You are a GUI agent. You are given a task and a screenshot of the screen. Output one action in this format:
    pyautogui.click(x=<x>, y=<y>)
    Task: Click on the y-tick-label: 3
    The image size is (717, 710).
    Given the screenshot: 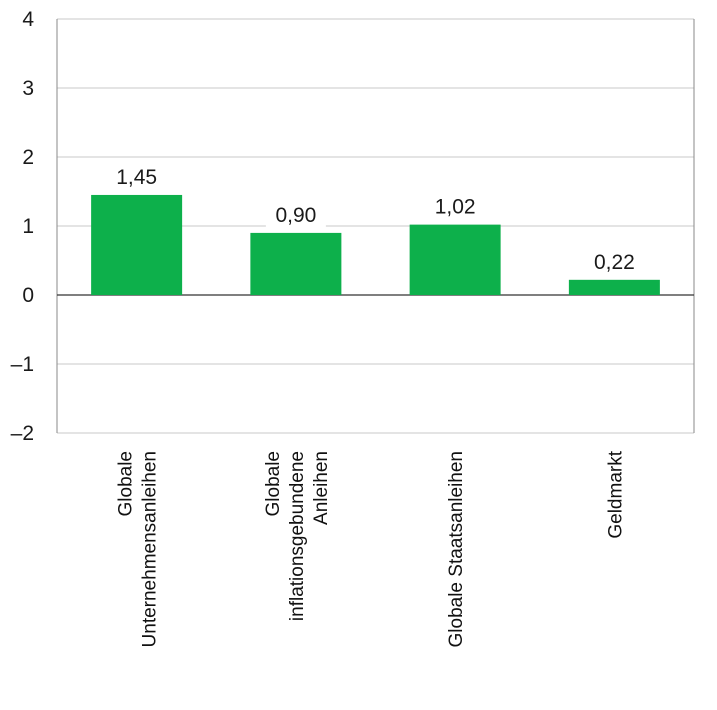 What is the action you would take?
    pyautogui.click(x=28, y=88)
    